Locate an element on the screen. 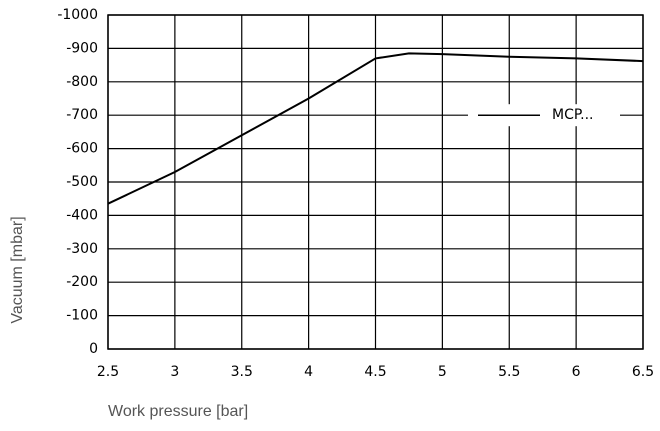 This screenshot has width=660, height=431. x-tick-label: 3 is located at coordinates (174, 372).